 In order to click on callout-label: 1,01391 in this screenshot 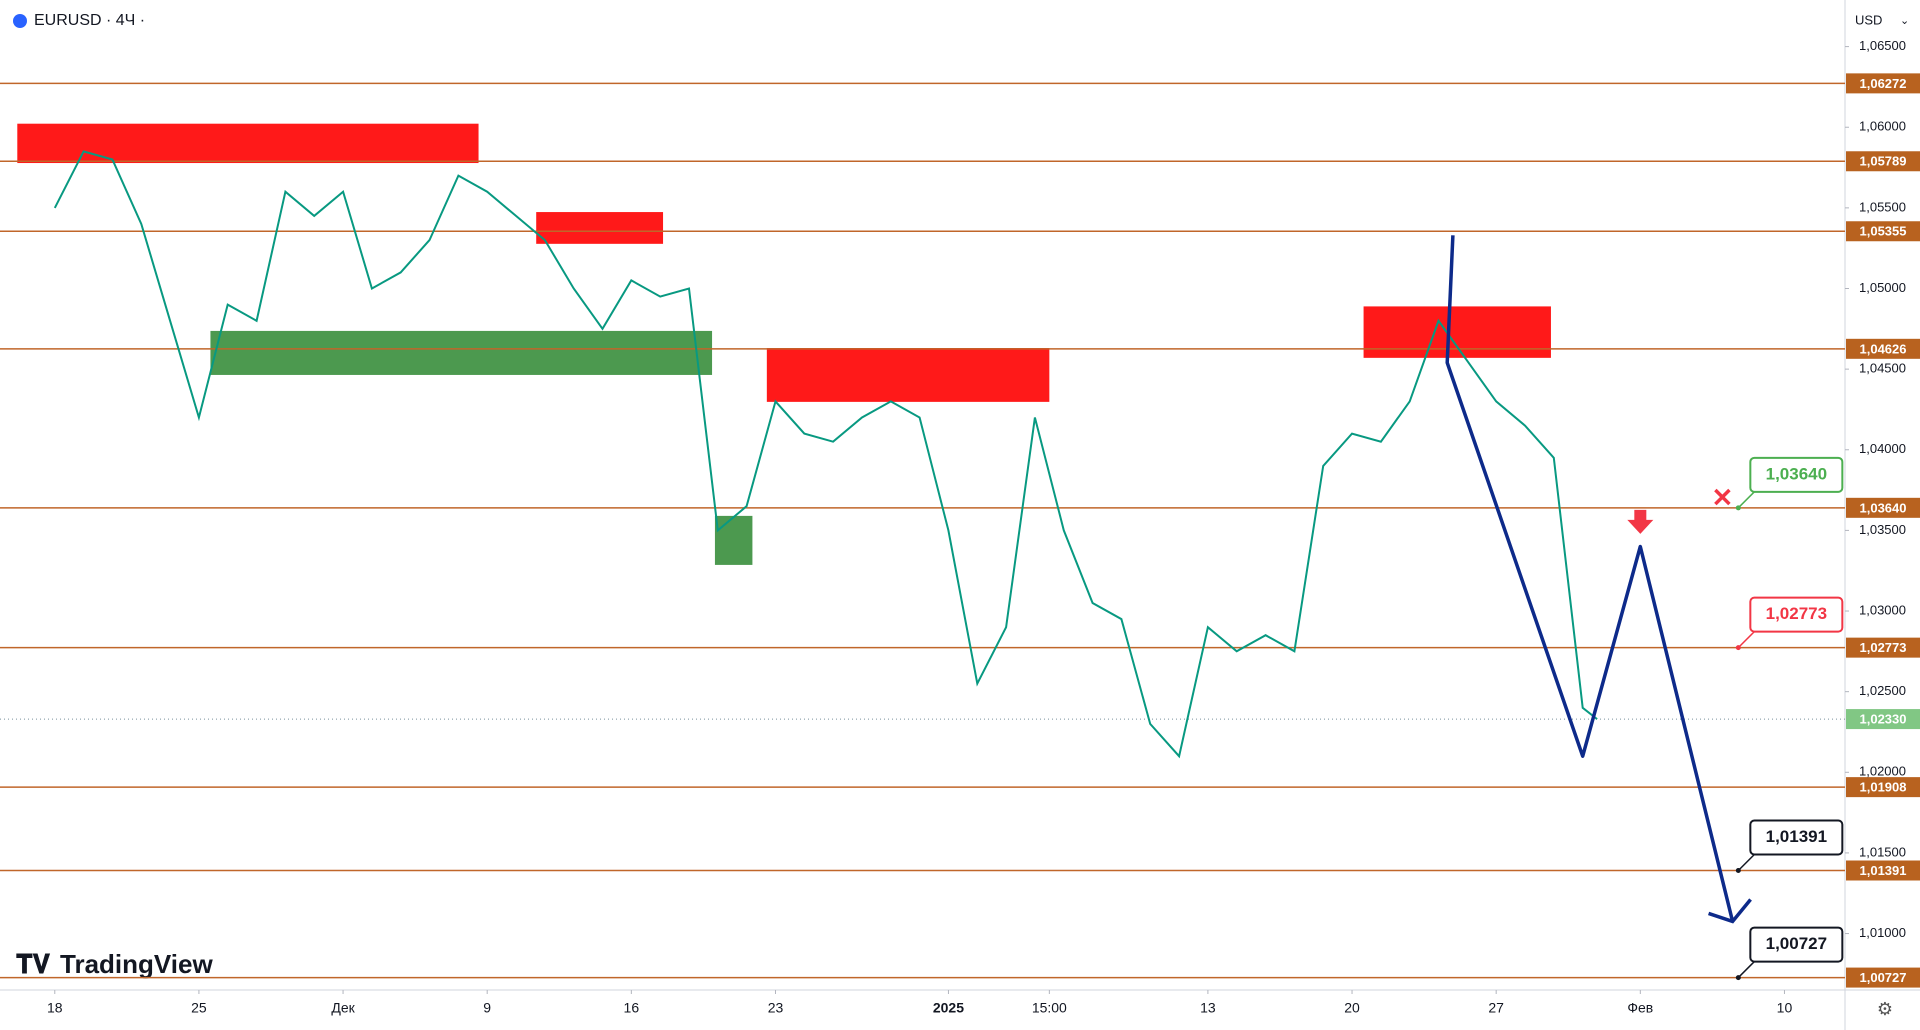, I will do `click(1796, 836)`.